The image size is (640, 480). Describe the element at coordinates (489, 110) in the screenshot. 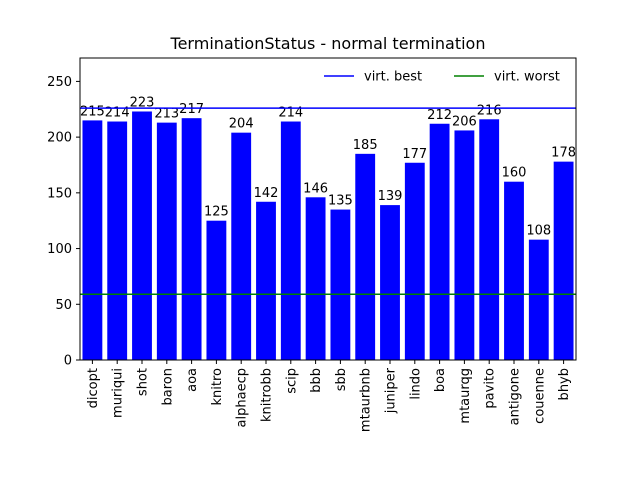

I see `data-label-pavito: 216` at that location.